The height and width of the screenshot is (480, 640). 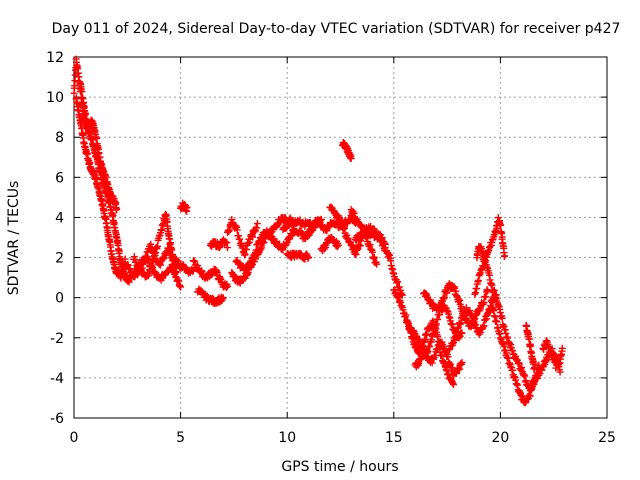 What do you see at coordinates (343, 438) in the screenshot?
I see `x-tick-labels: 0 5 10 15 20 25` at bounding box center [343, 438].